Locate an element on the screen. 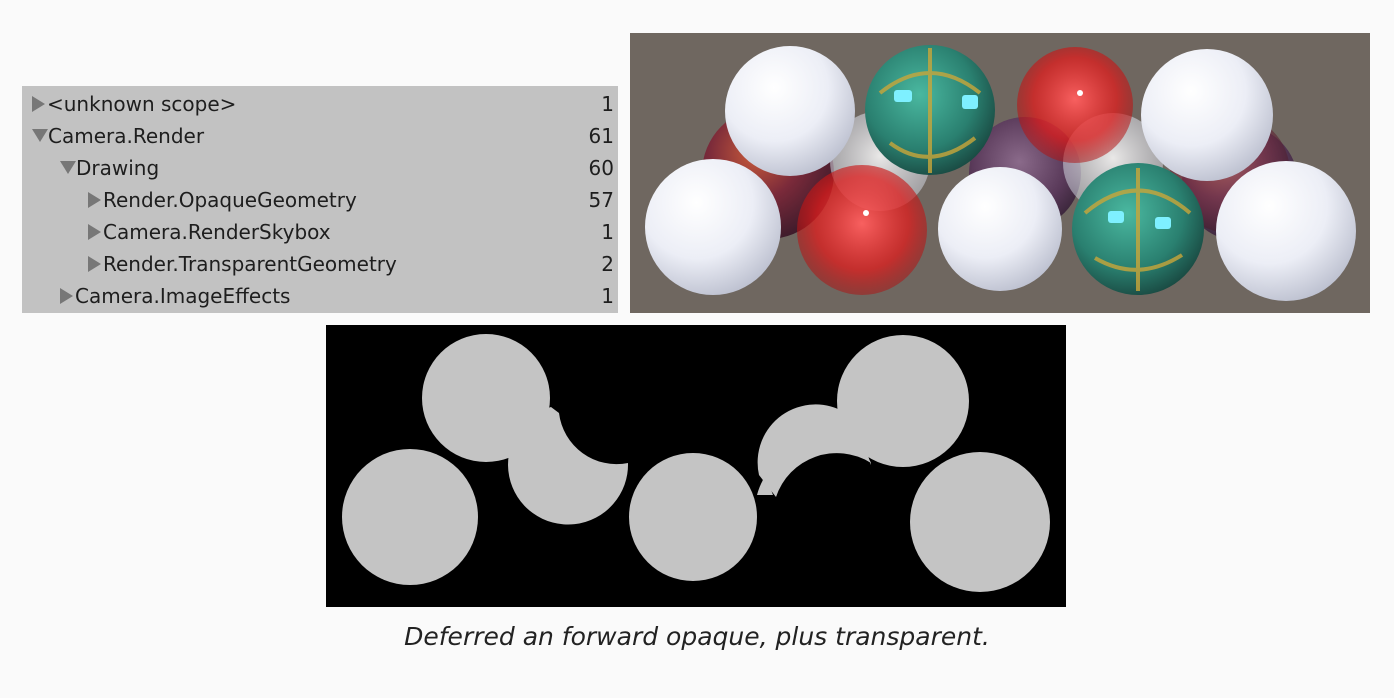 The height and width of the screenshot is (698, 1394). row-label: <unknown scope> is located at coordinates (142, 104).